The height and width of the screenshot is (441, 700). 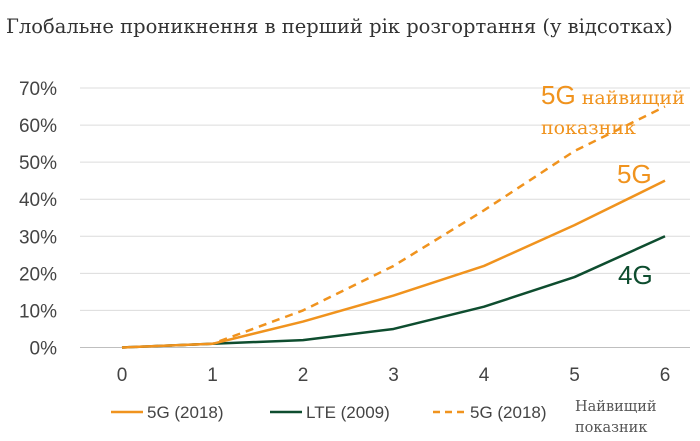 What do you see at coordinates (185, 412) in the screenshot?
I see `legend-label-5g: 5G (2018)` at bounding box center [185, 412].